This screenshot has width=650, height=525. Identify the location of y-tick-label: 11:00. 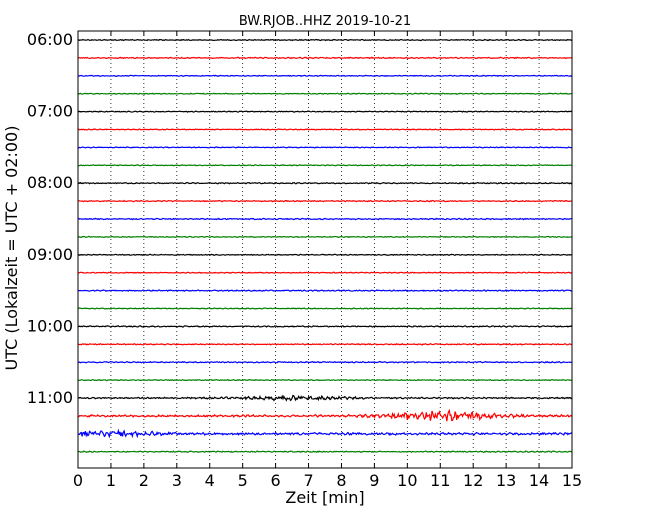
(50, 397).